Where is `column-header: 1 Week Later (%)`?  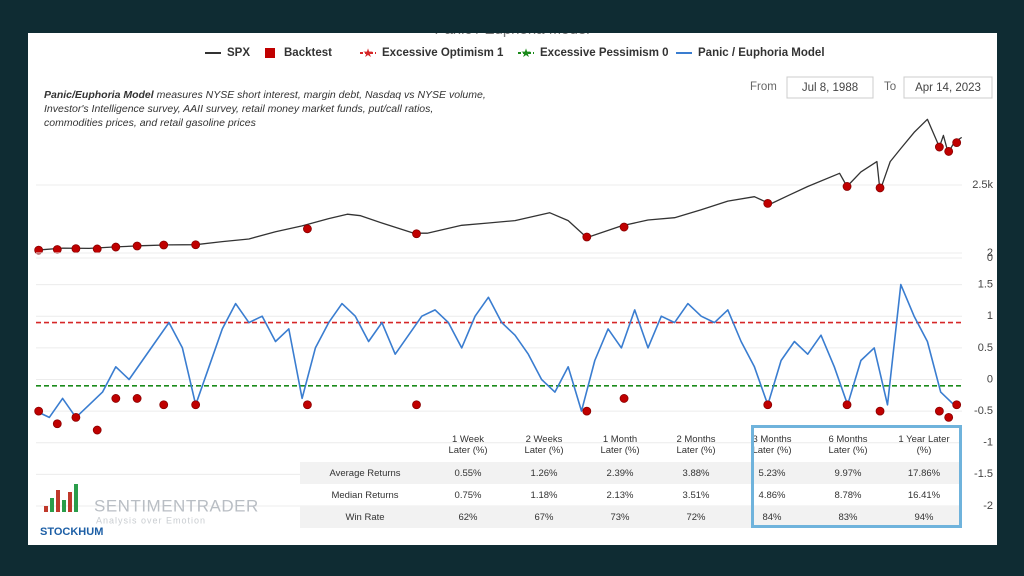
column-header: 1 Week Later (%) is located at coordinates (468, 445).